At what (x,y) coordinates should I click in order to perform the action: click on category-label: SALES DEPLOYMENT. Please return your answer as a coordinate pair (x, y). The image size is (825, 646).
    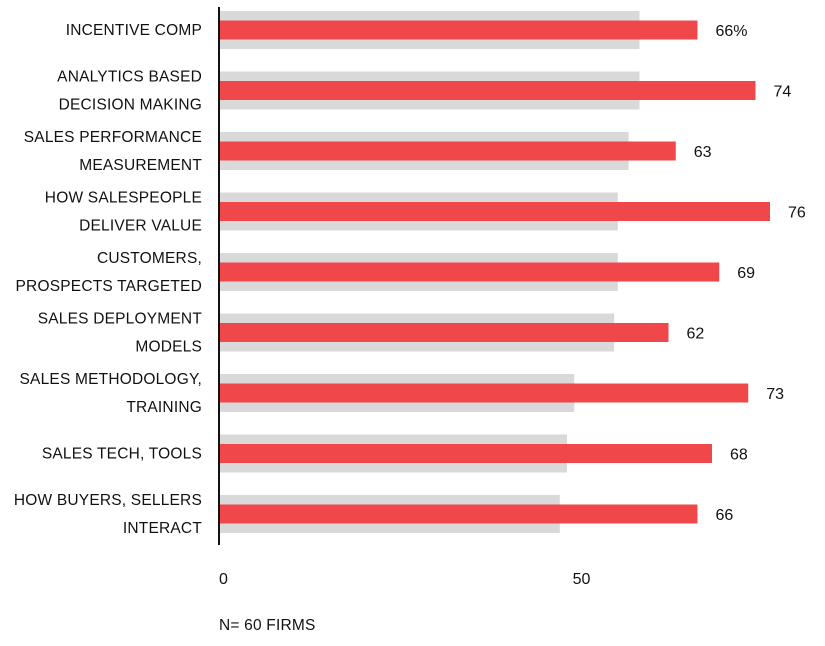
    Looking at the image, I should click on (120, 319).